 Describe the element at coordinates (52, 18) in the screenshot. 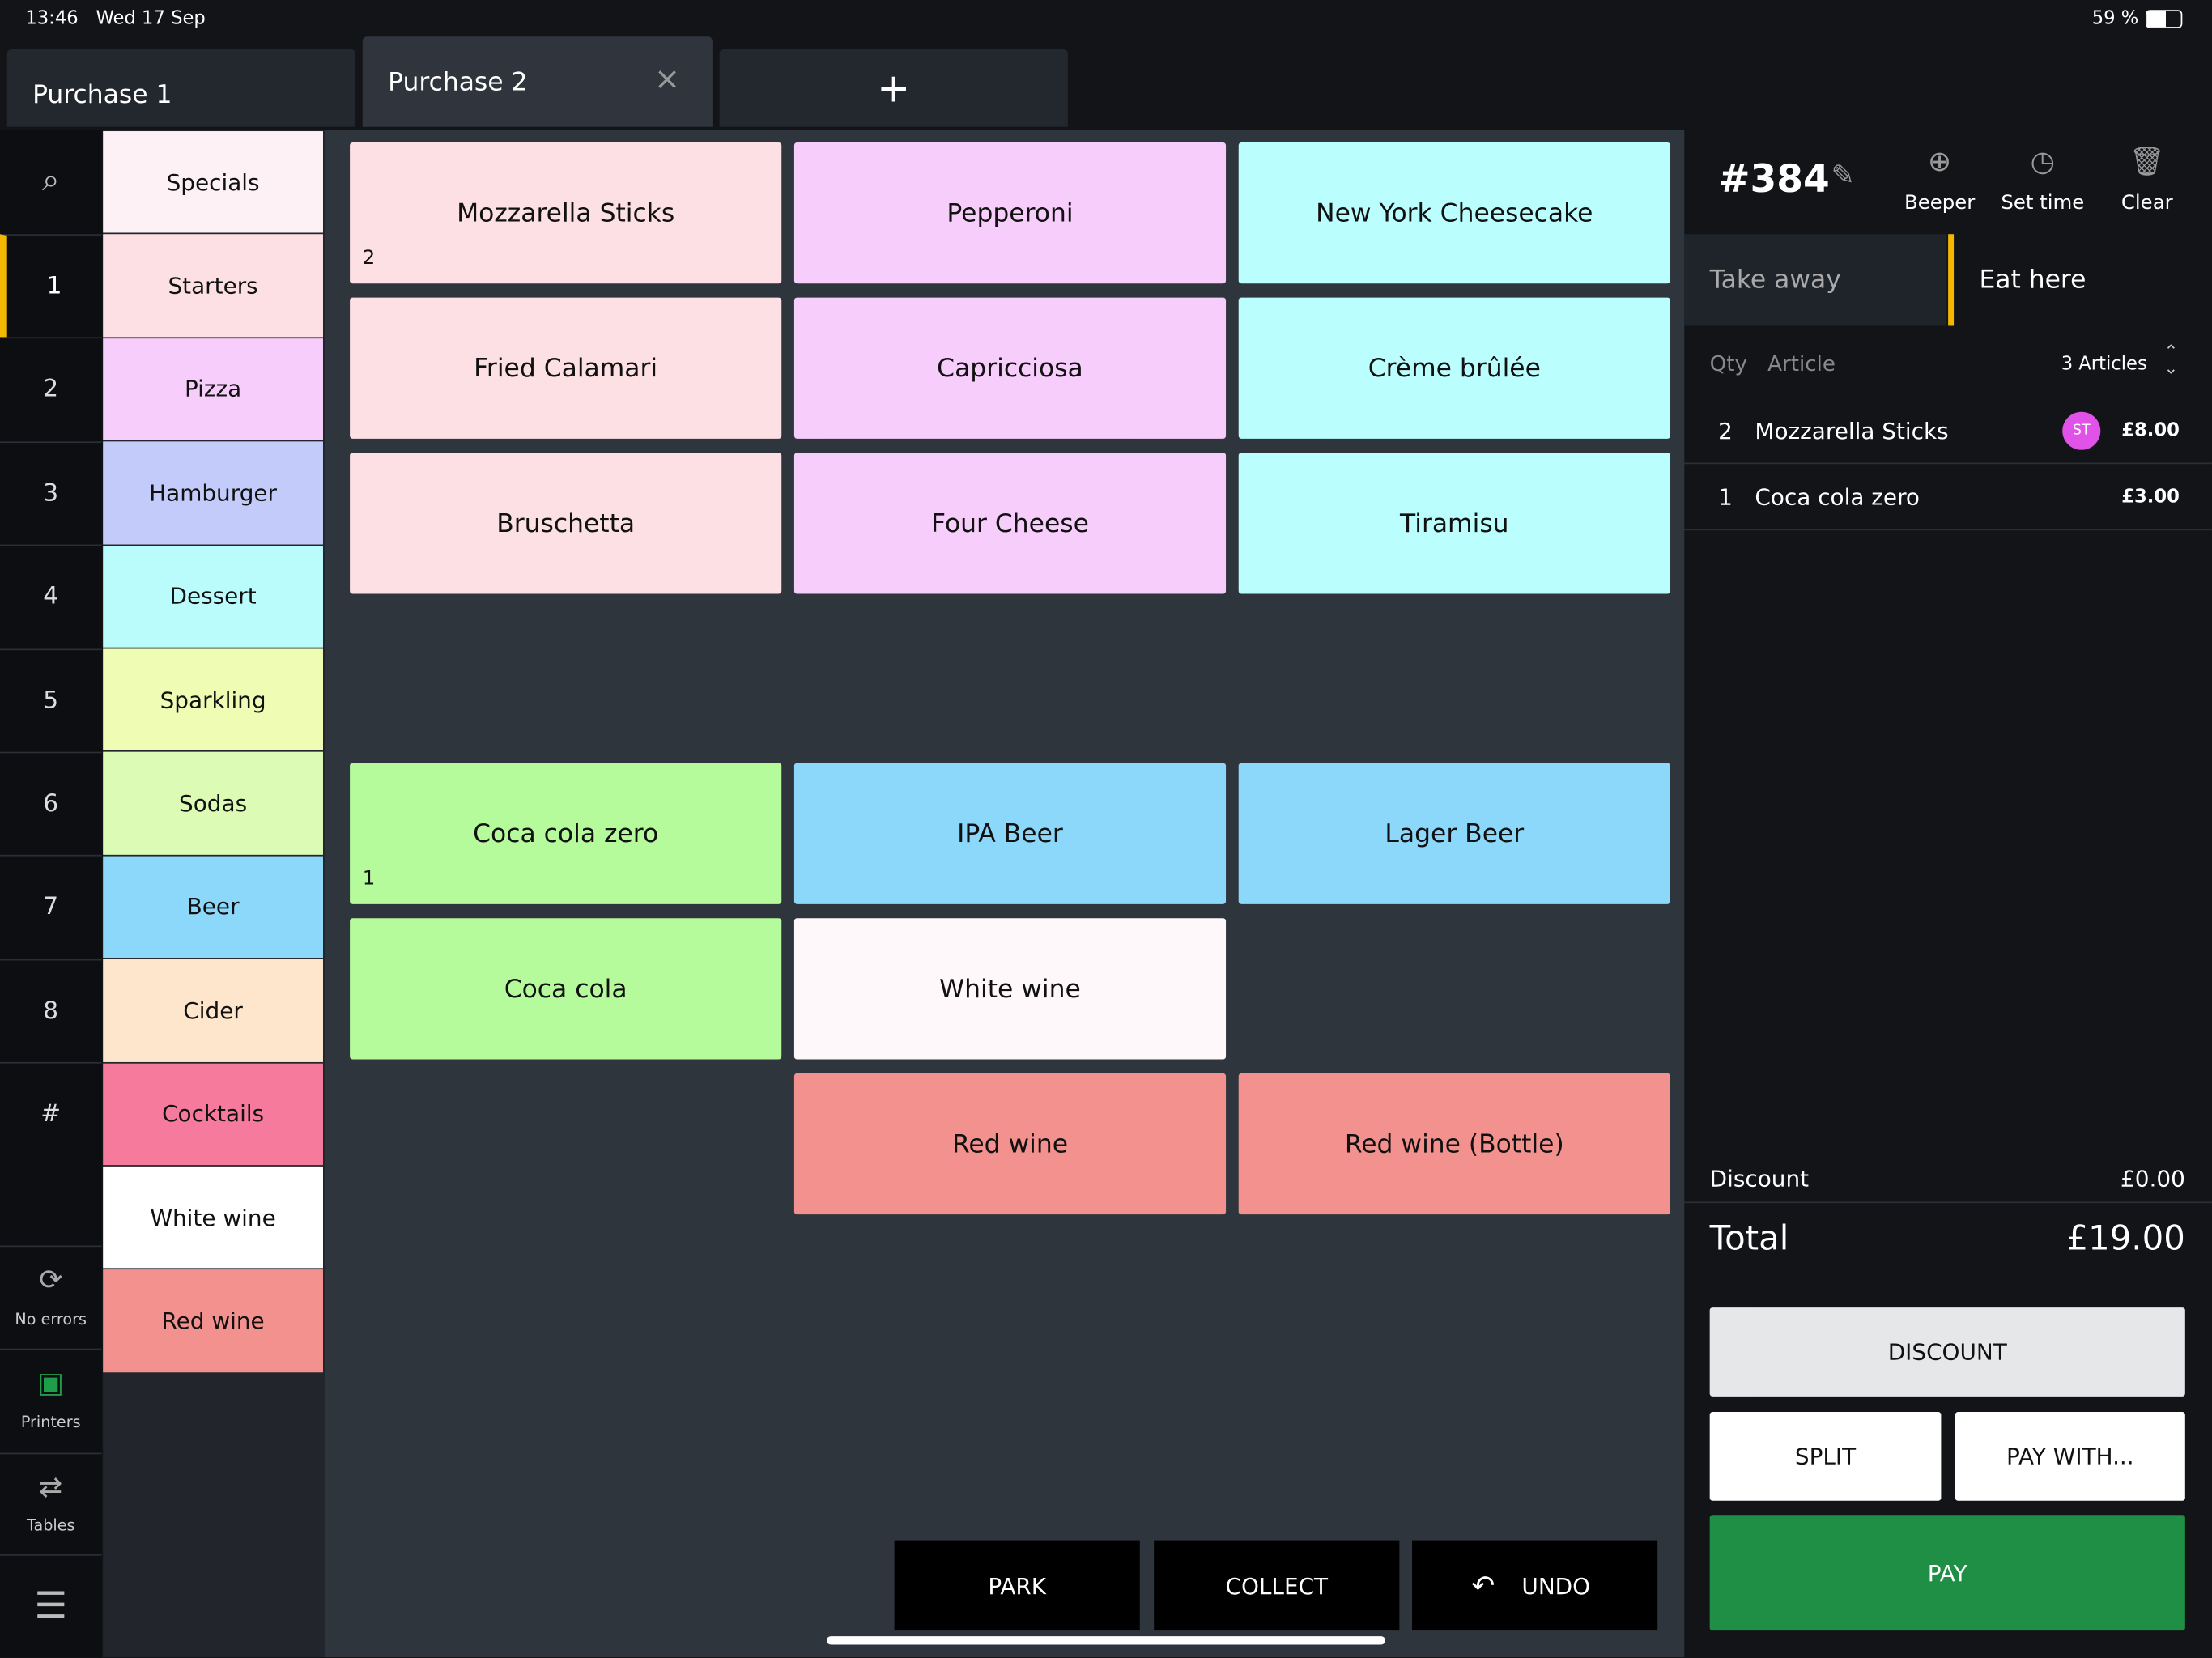

I see `status-time: 13:46` at that location.